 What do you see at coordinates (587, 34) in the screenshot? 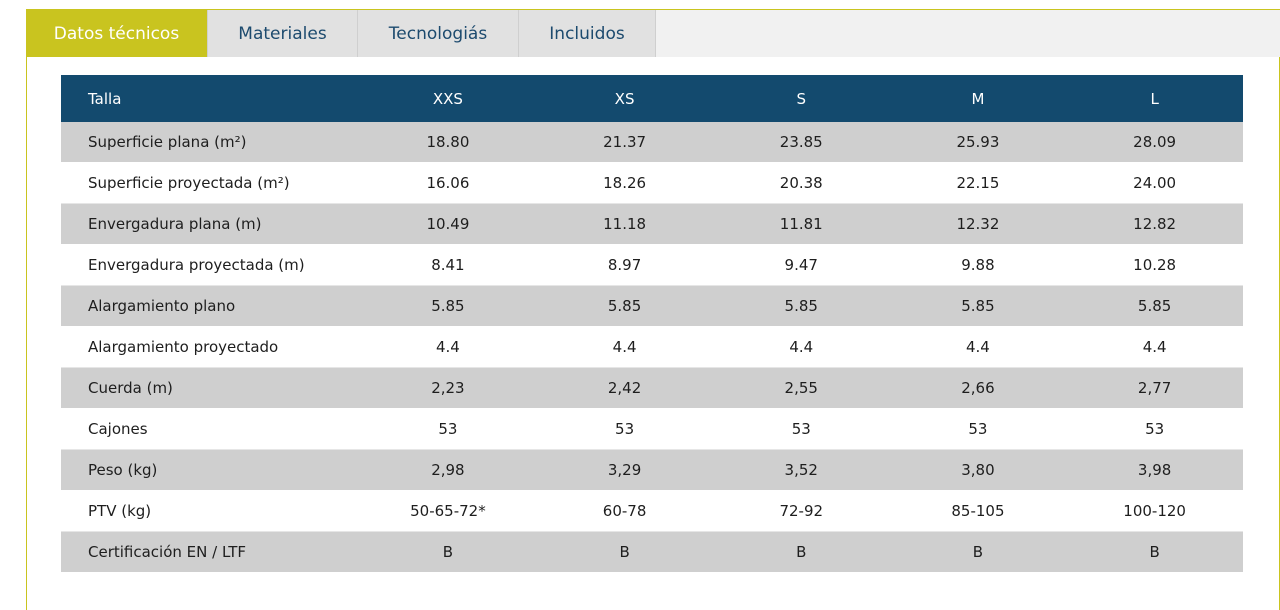
I see `tab-incluidos: Incluidos` at bounding box center [587, 34].